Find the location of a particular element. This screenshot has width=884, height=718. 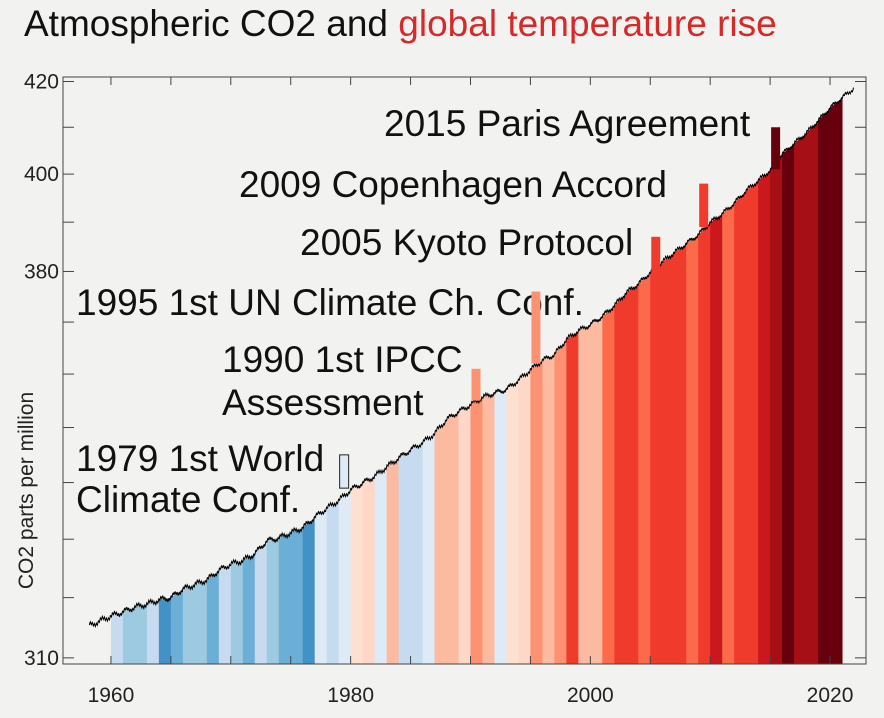

y-tick-label-310: 310 is located at coordinates (41, 658).